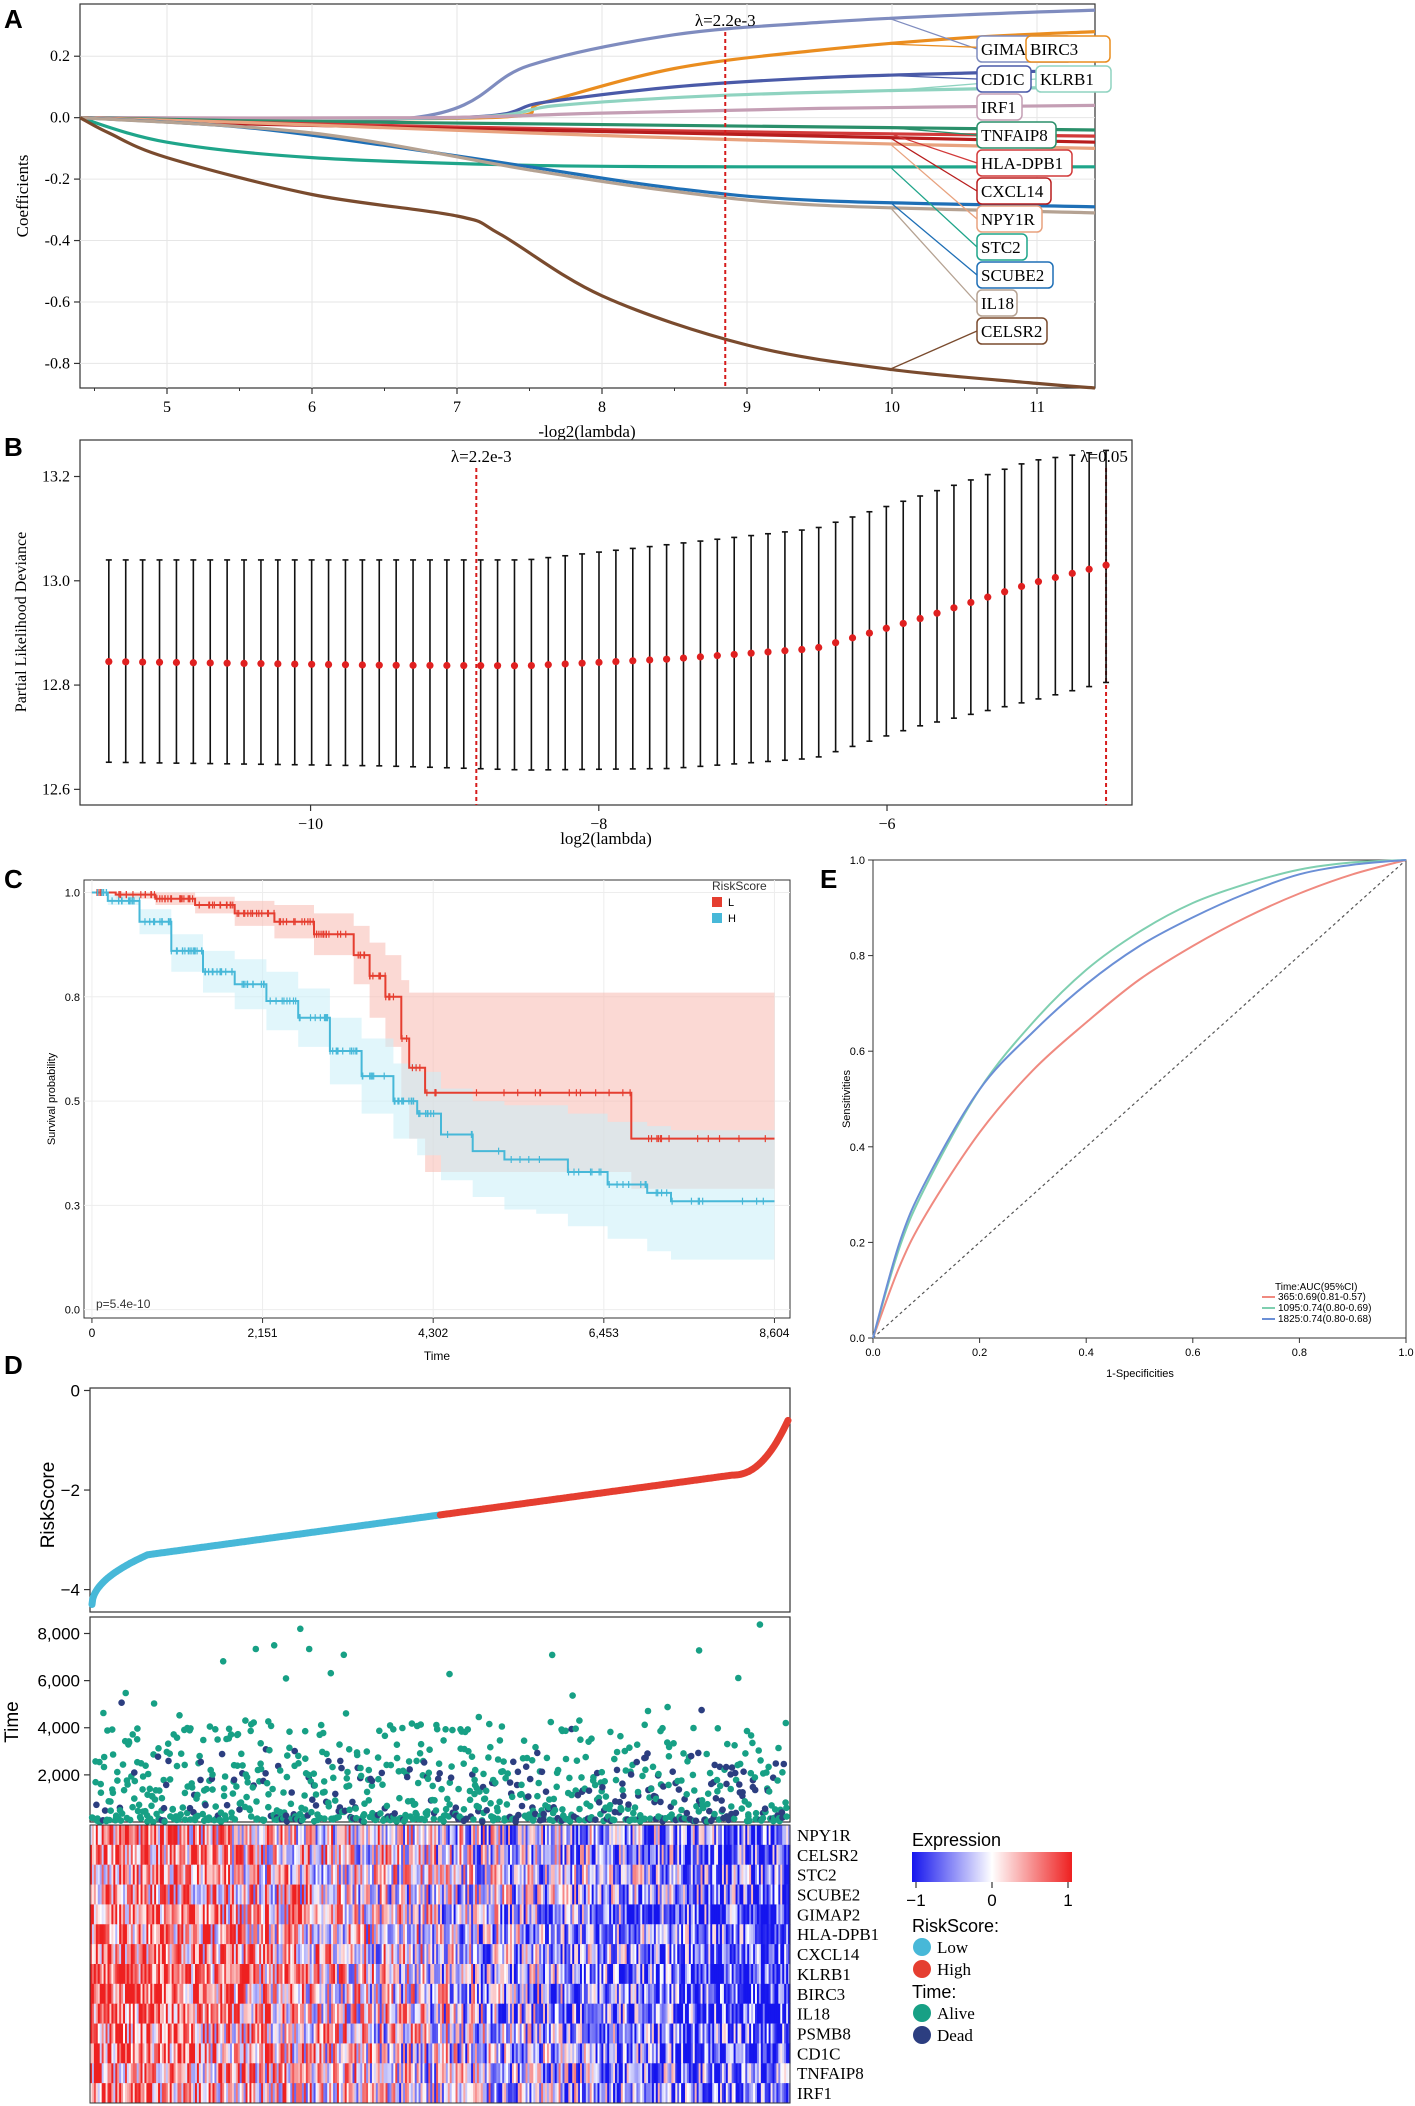 This screenshot has width=1415, height=2106. Describe the element at coordinates (433, 1333) in the screenshot. I see `tick-label-x-c: 4,302` at that location.